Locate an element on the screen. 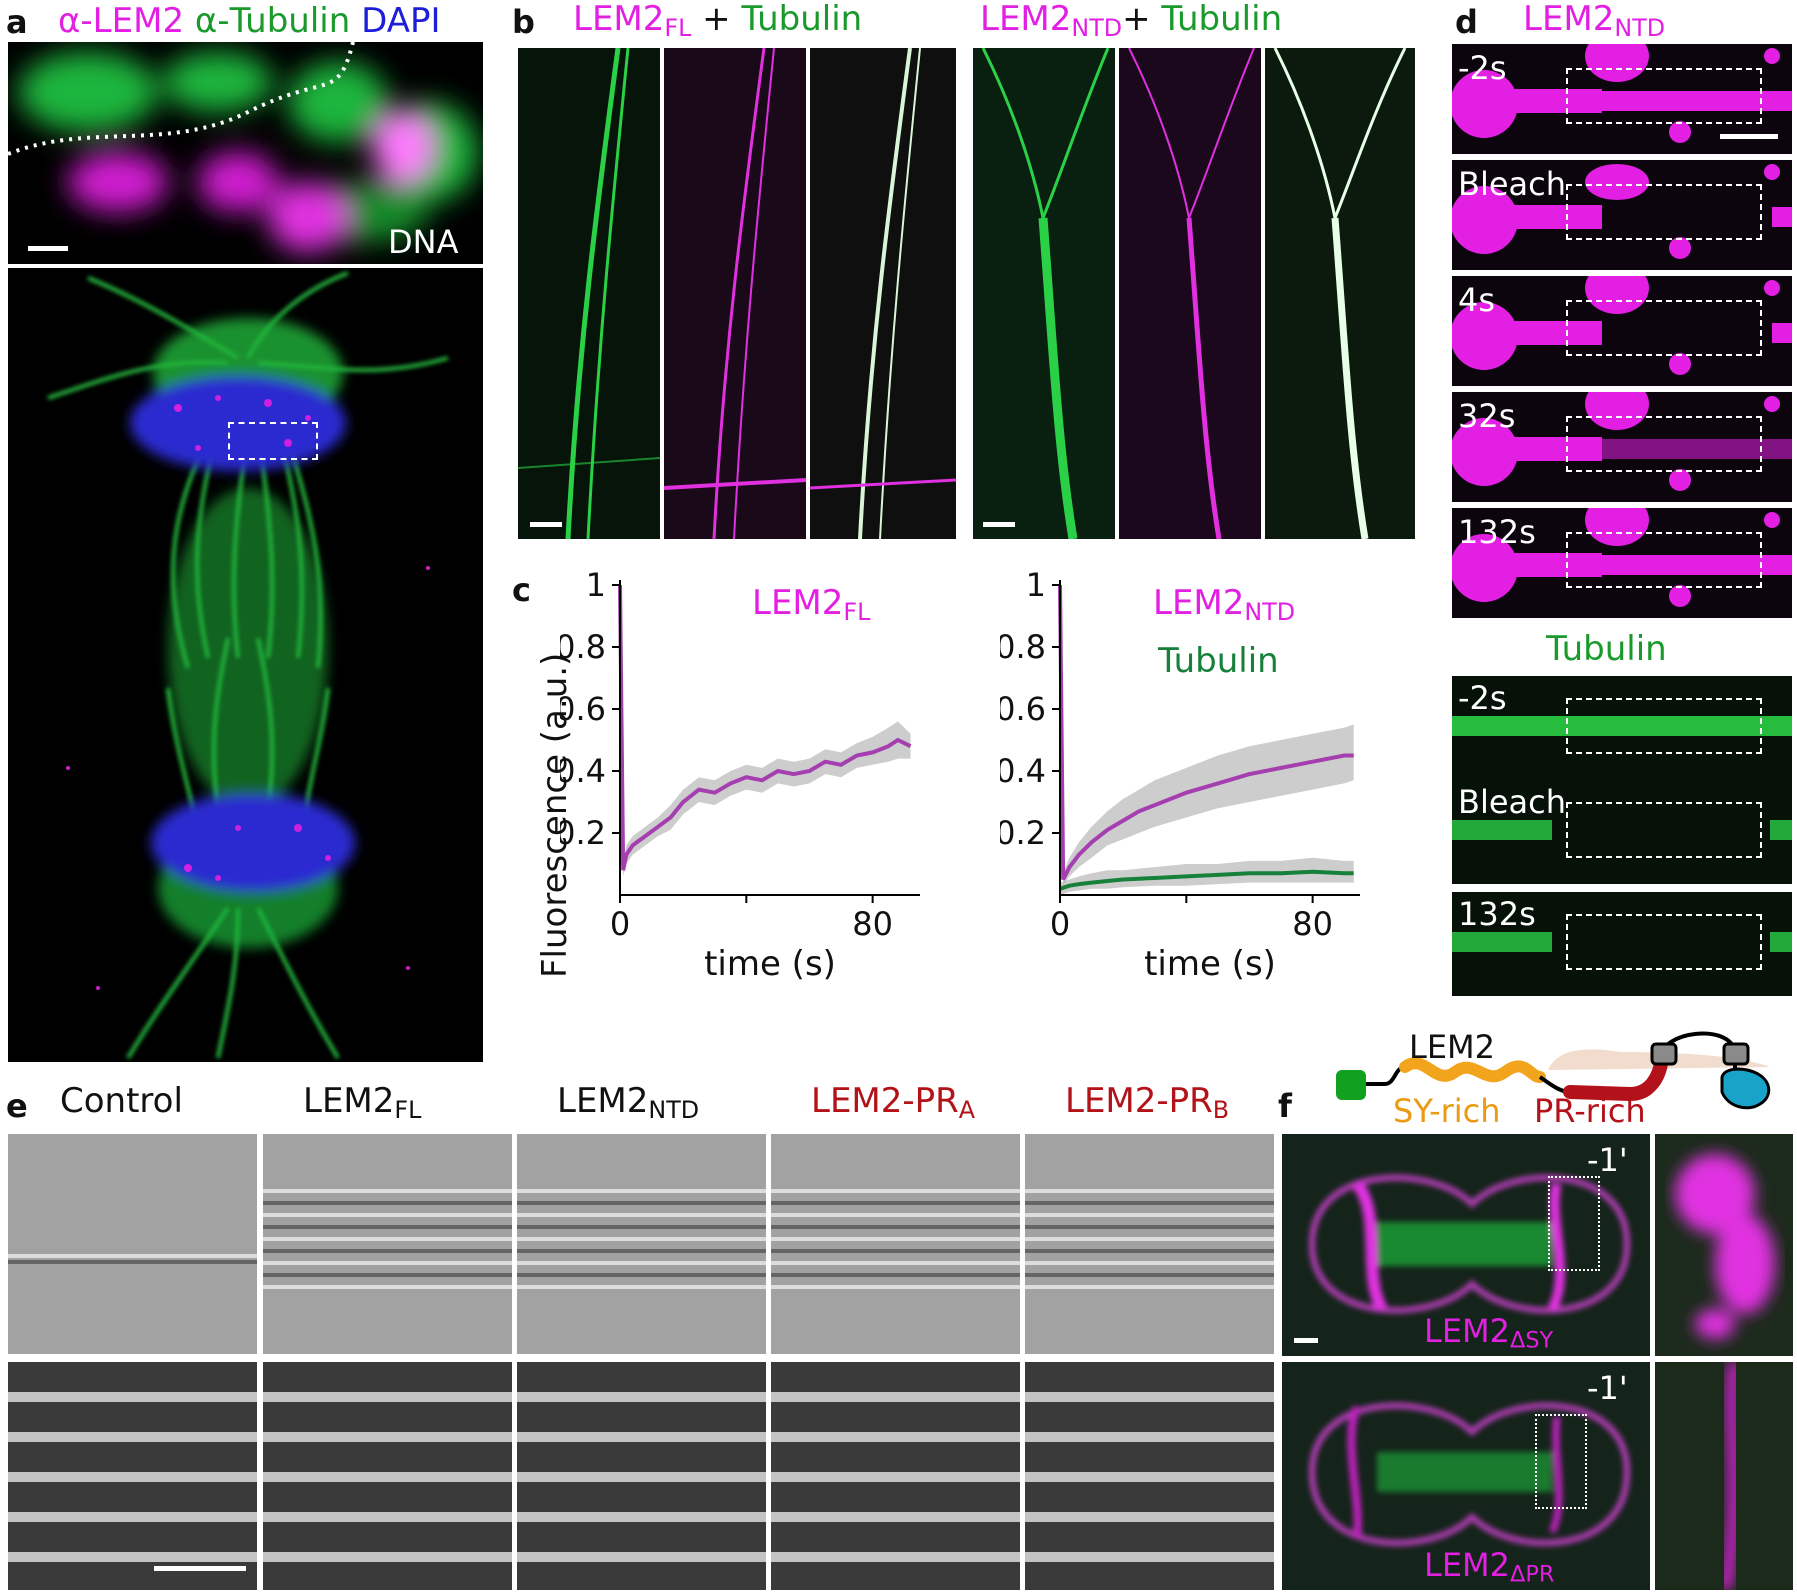 This screenshot has width=1797, height=1594. panel-letter-a: a is located at coordinates (17, 22).